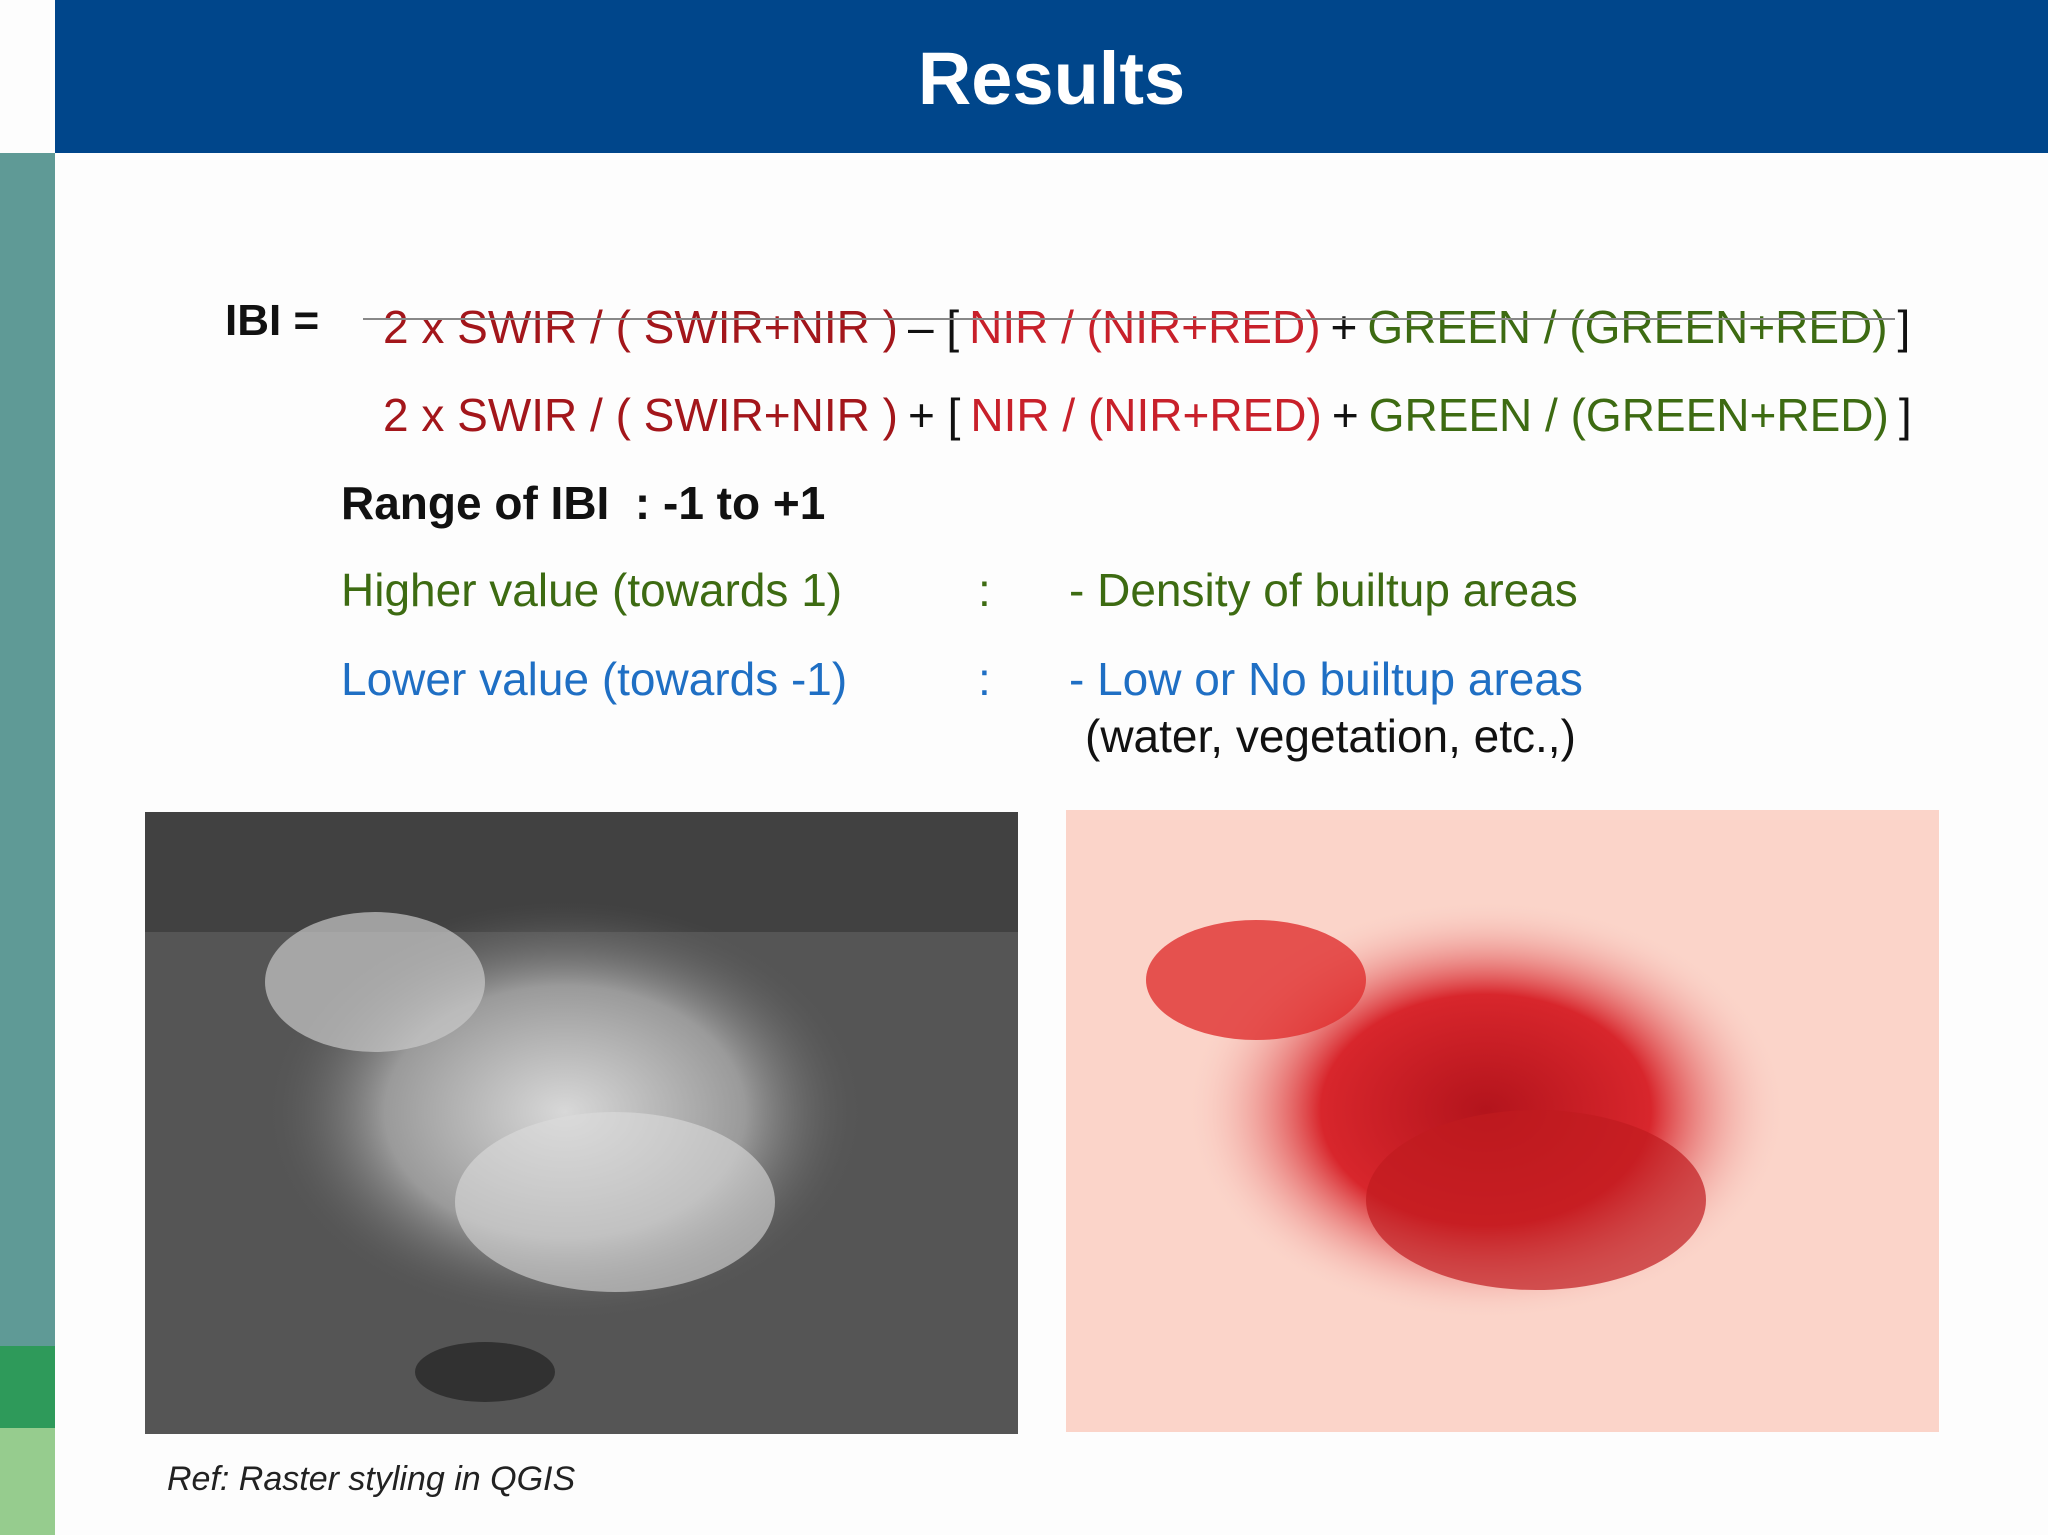 This screenshot has height=1535, width=2048. I want to click on slide-title: Results, so click(1051, 78).